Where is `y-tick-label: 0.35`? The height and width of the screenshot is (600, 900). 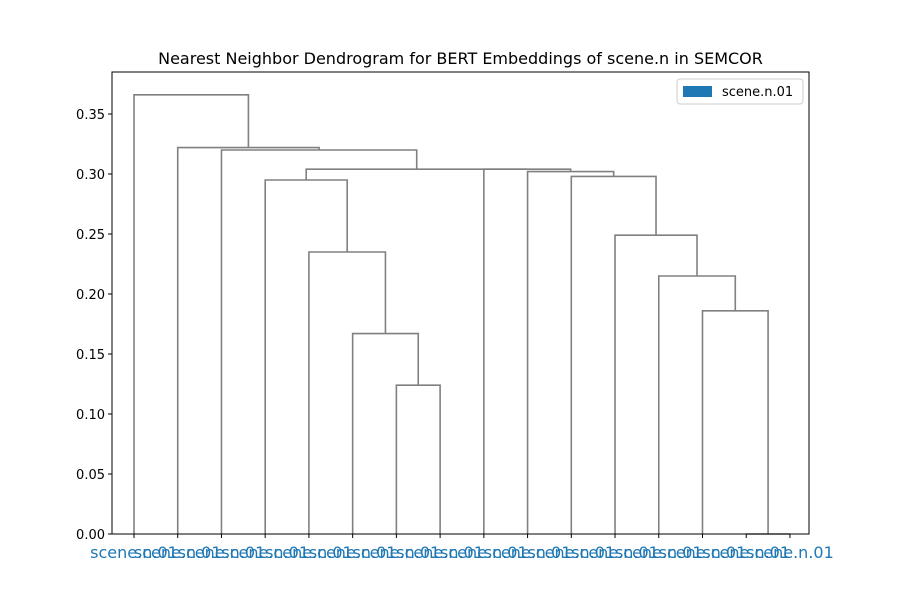 y-tick-label: 0.35 is located at coordinates (90, 115).